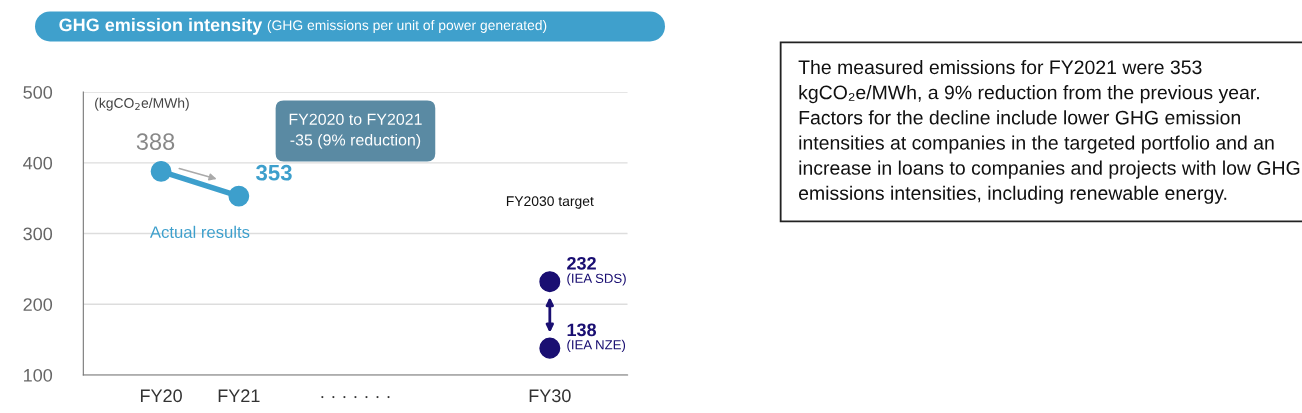 The image size is (1302, 413). Describe the element at coordinates (355, 131) in the screenshot. I see `annotation: FY2020 to FY2021 -35 (9% reduction)` at that location.